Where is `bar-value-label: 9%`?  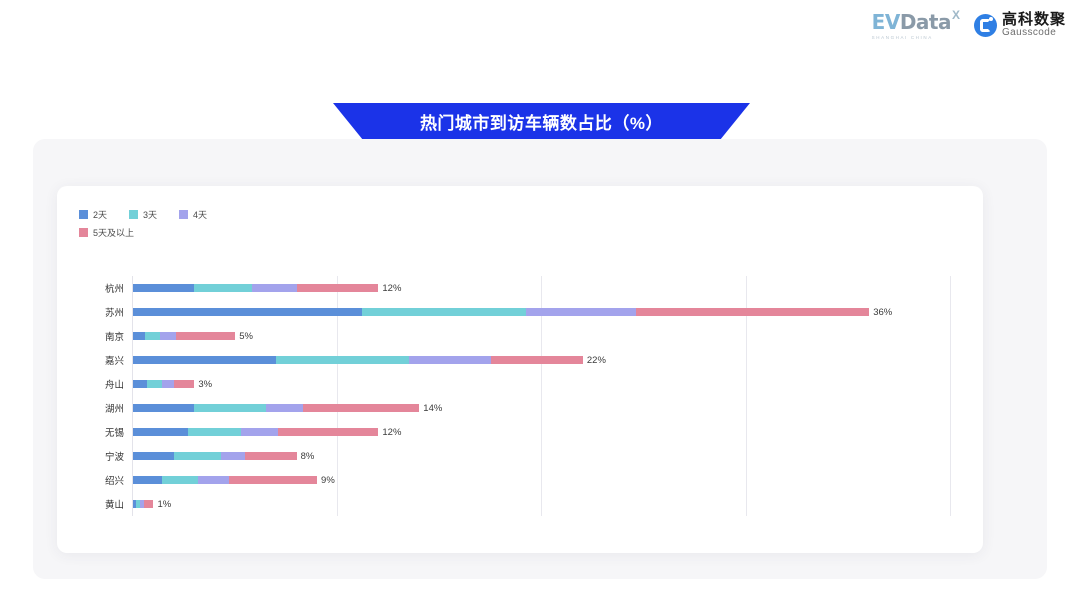
bar-value-label: 9% is located at coordinates (328, 480).